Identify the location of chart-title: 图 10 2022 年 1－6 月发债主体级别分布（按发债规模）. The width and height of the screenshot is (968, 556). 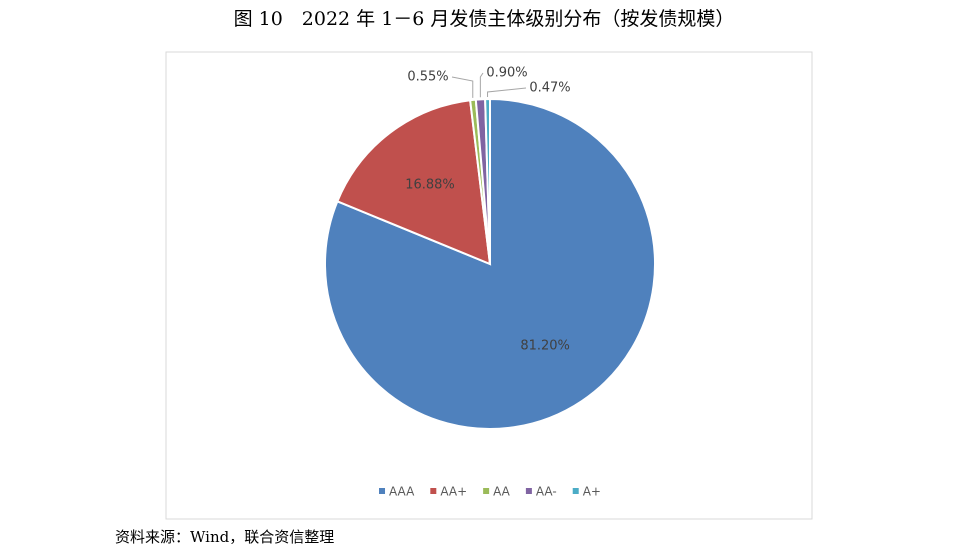
(484, 19).